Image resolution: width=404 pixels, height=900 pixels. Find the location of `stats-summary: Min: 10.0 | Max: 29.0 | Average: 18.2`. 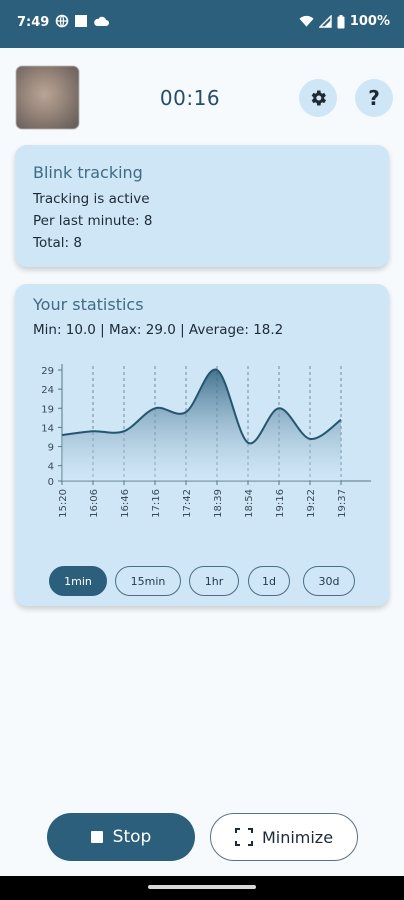

stats-summary: Min: 10.0 | Max: 29.0 | Average: 18.2 is located at coordinates (158, 330).